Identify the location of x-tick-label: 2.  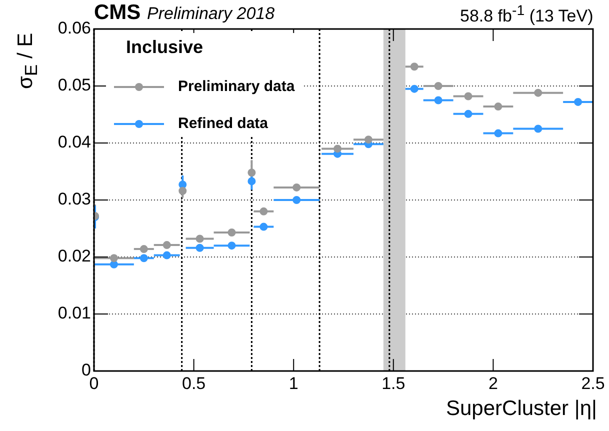
(493, 383).